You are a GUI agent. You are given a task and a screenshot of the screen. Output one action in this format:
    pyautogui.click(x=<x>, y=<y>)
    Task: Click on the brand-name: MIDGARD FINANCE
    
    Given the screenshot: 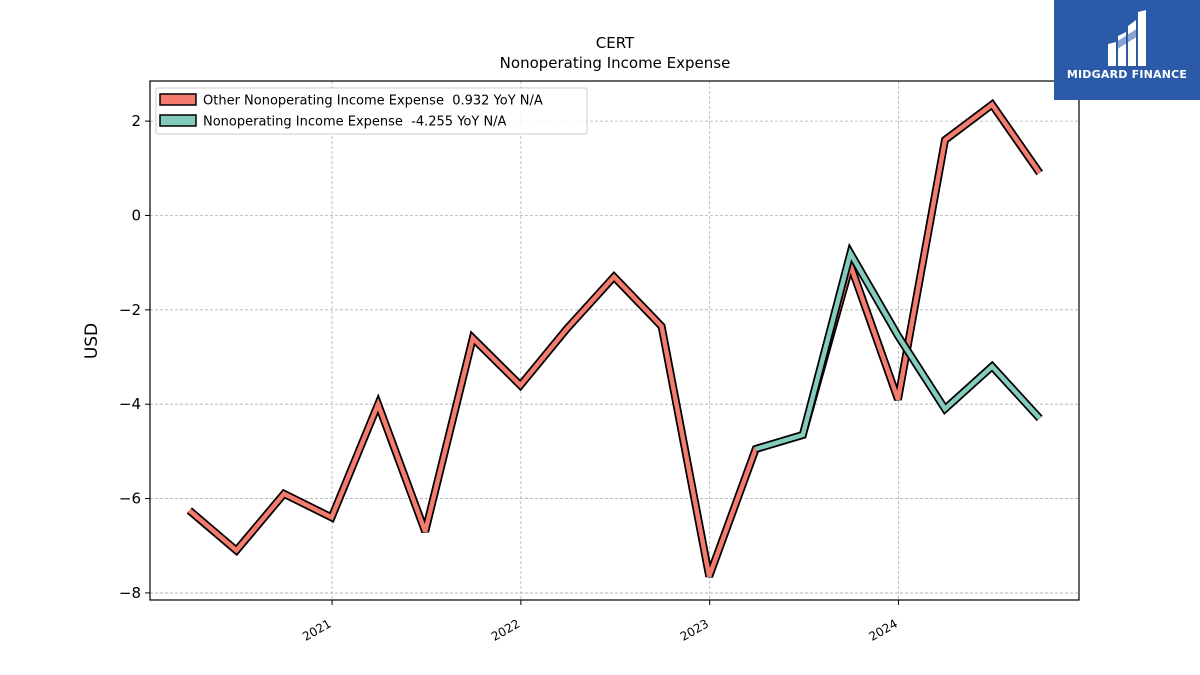 What is the action you would take?
    pyautogui.click(x=1127, y=74)
    